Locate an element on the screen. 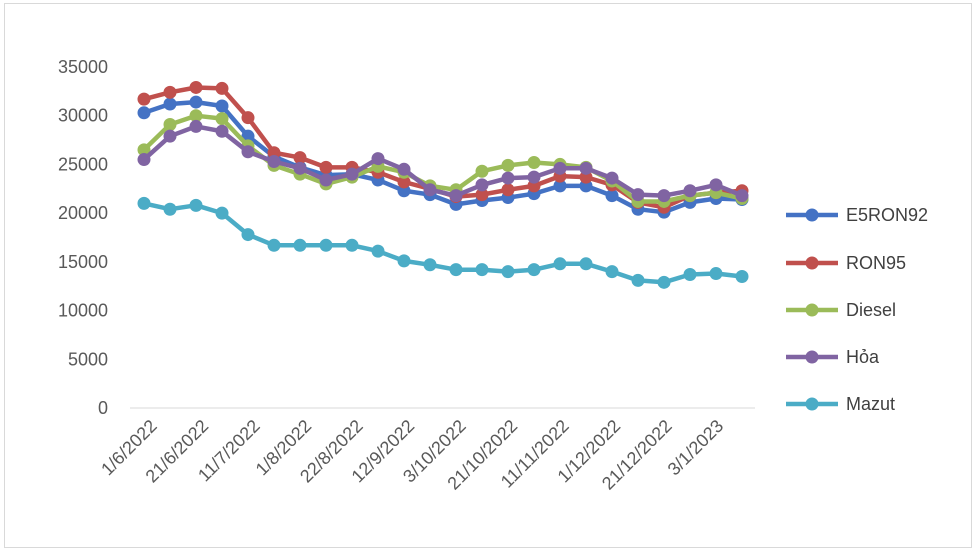  legend-item: Diesel is located at coordinates (841, 310).